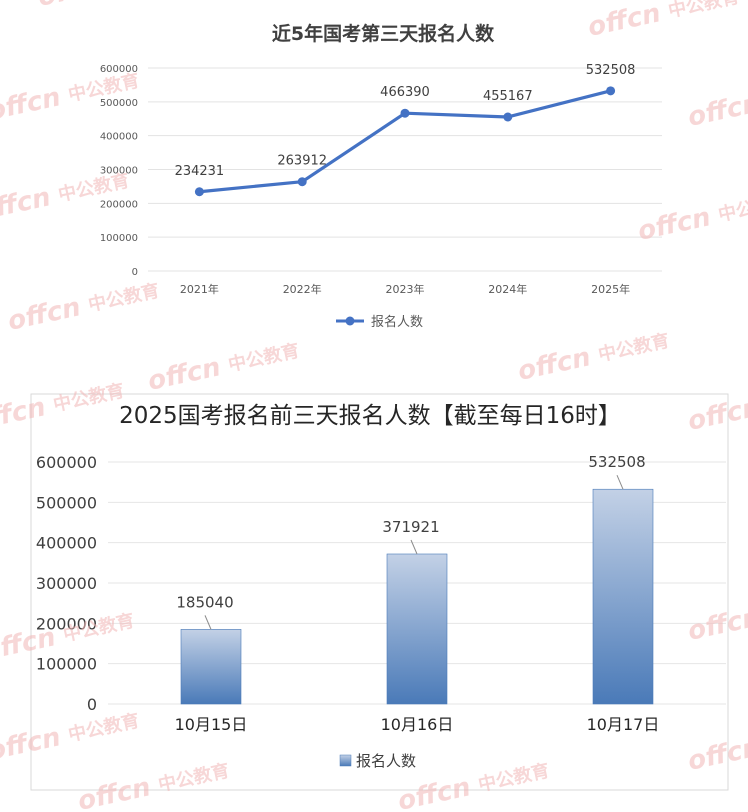  I want to click on x-tick-label: 2023年, so click(405, 289).